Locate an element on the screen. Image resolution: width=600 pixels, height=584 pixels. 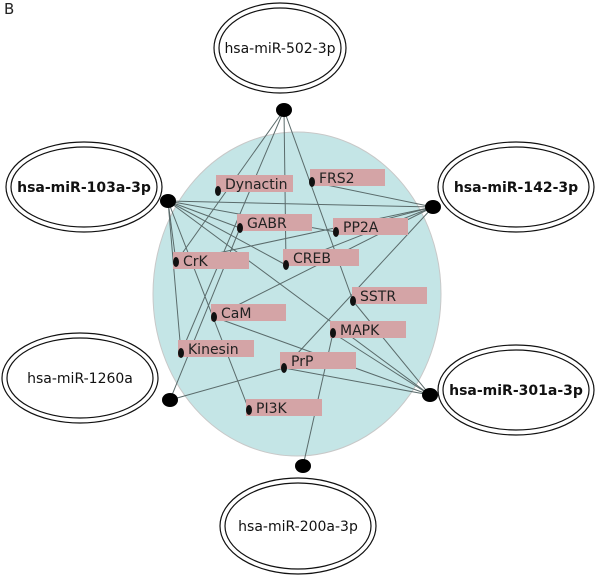
edge-m1260-PrP is located at coordinates (227, 384).